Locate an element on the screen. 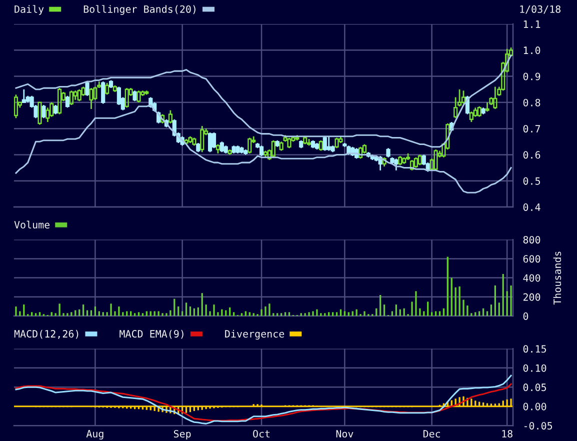 This screenshot has width=577, height=441. y-tick-label: 200 is located at coordinates (531, 297).